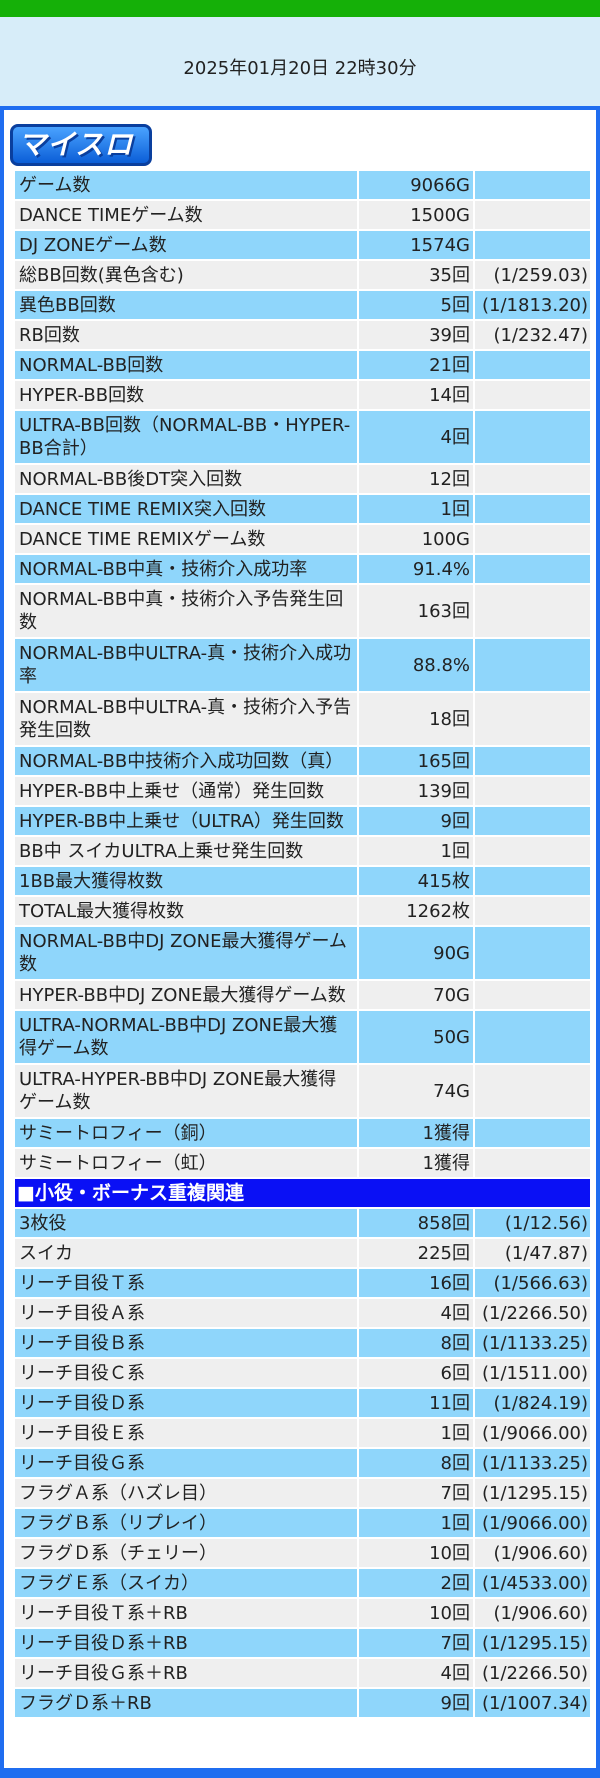 This screenshot has width=600, height=1778. What do you see at coordinates (416, 305) in the screenshot?
I see `row-value: 5回` at bounding box center [416, 305].